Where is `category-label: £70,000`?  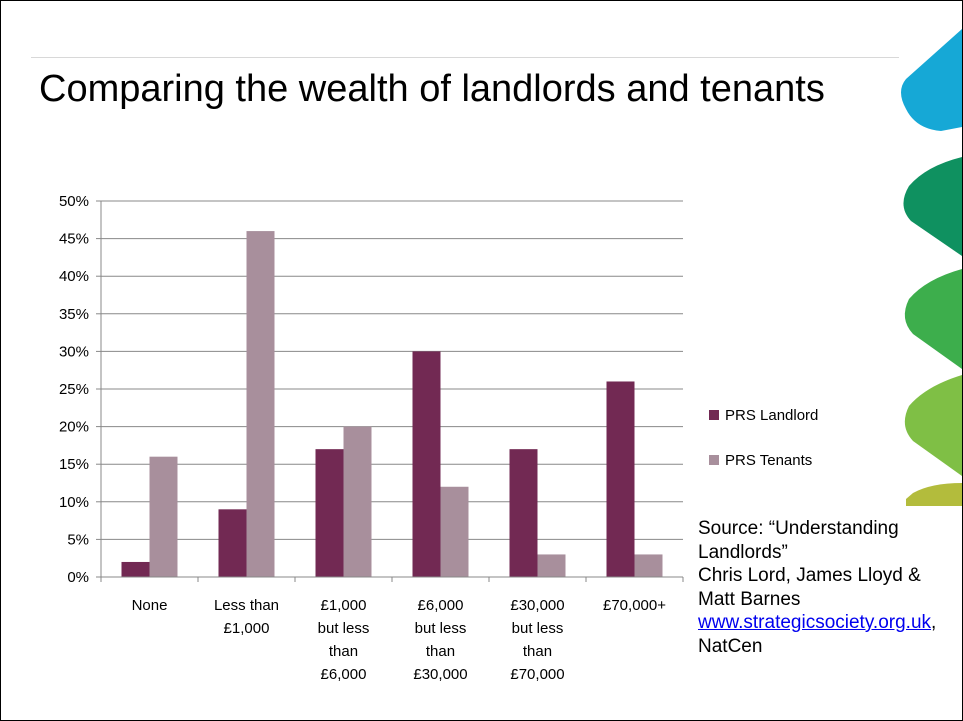 category-label: £70,000 is located at coordinates (537, 674).